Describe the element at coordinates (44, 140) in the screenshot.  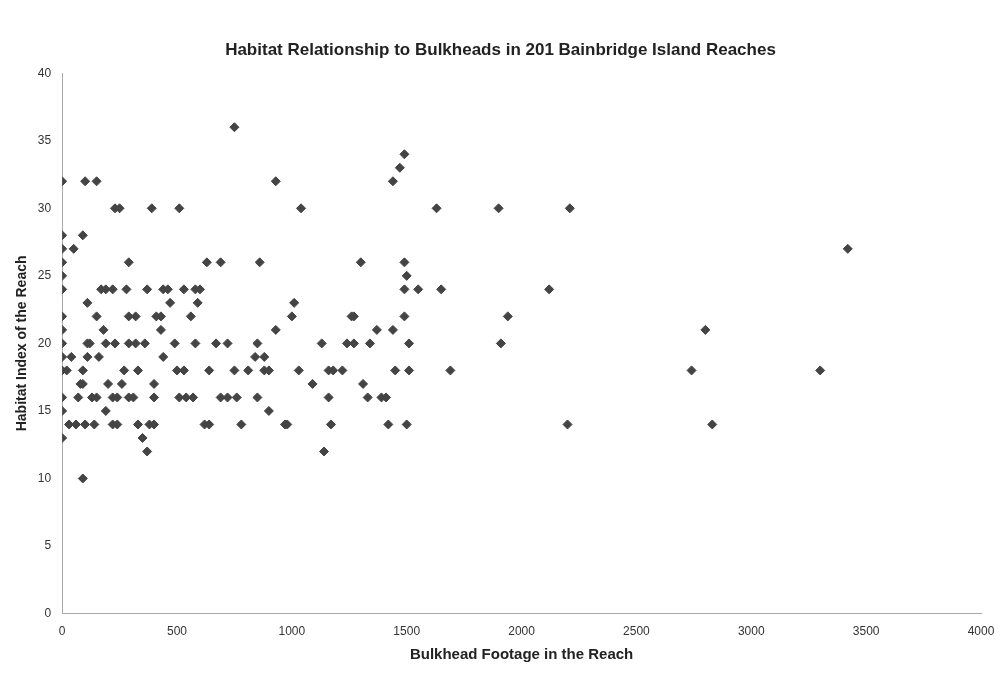
I see `y-tick-label: 35` at that location.